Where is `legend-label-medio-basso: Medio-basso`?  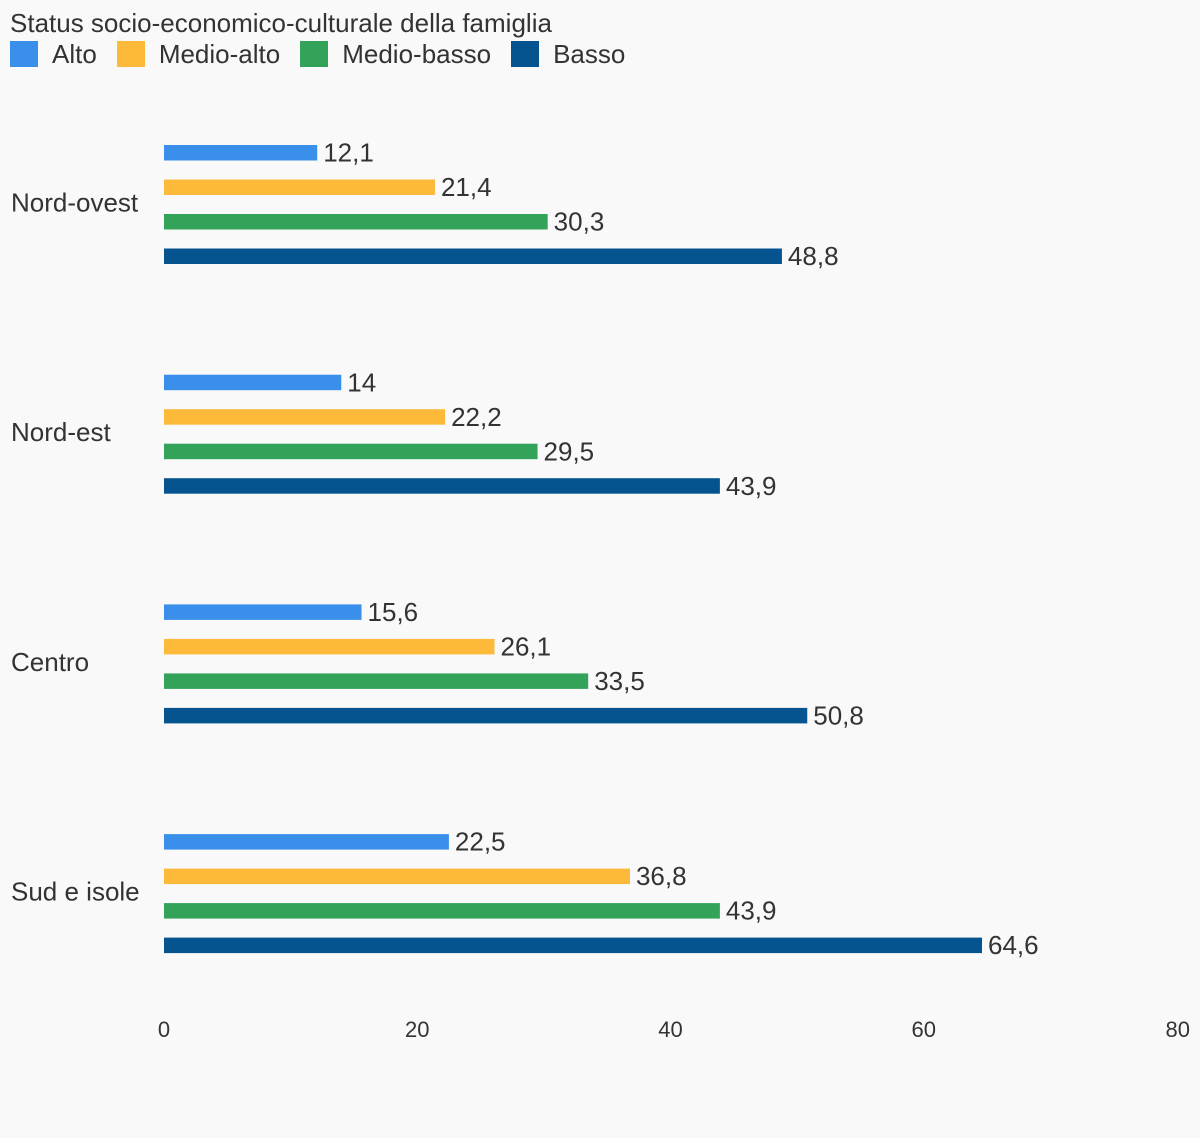 legend-label-medio-basso: Medio-basso is located at coordinates (417, 54).